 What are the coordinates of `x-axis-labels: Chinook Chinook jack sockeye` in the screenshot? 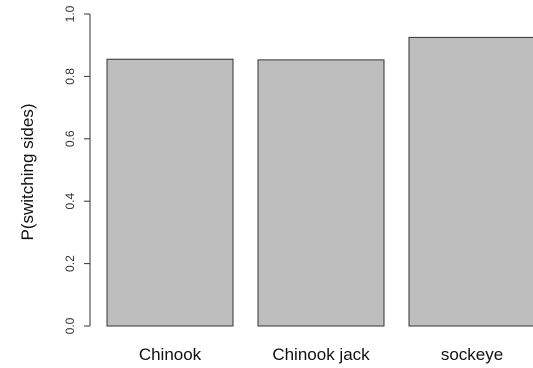 It's located at (321, 354).